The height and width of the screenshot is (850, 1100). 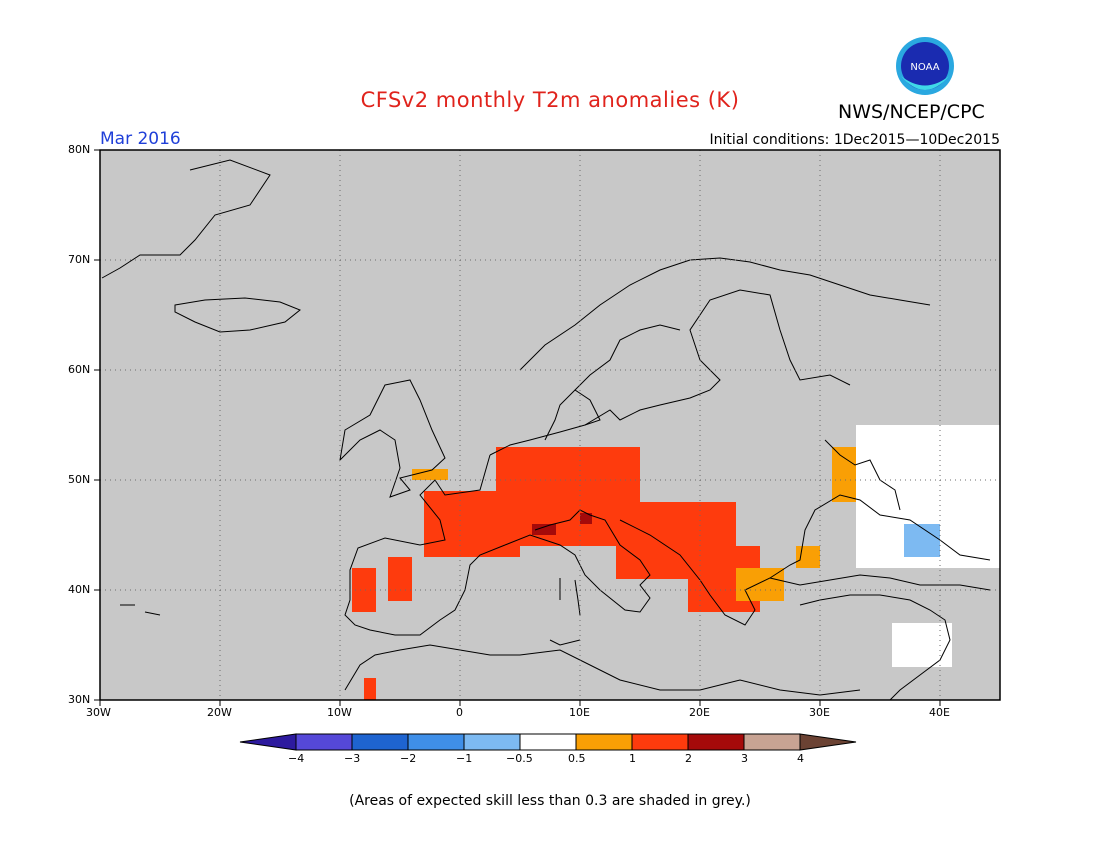 What do you see at coordinates (140, 139) in the screenshot?
I see `forecast-month: Mar 2016` at bounding box center [140, 139].